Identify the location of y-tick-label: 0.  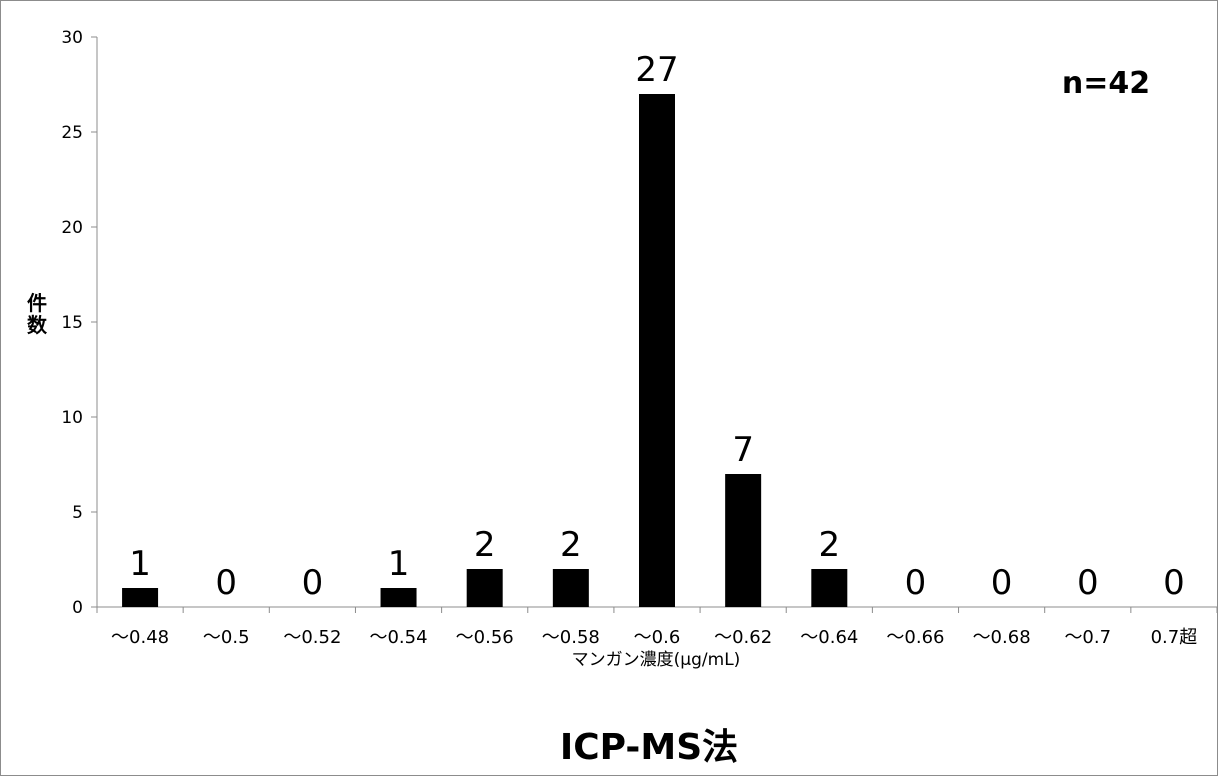
(77, 608).